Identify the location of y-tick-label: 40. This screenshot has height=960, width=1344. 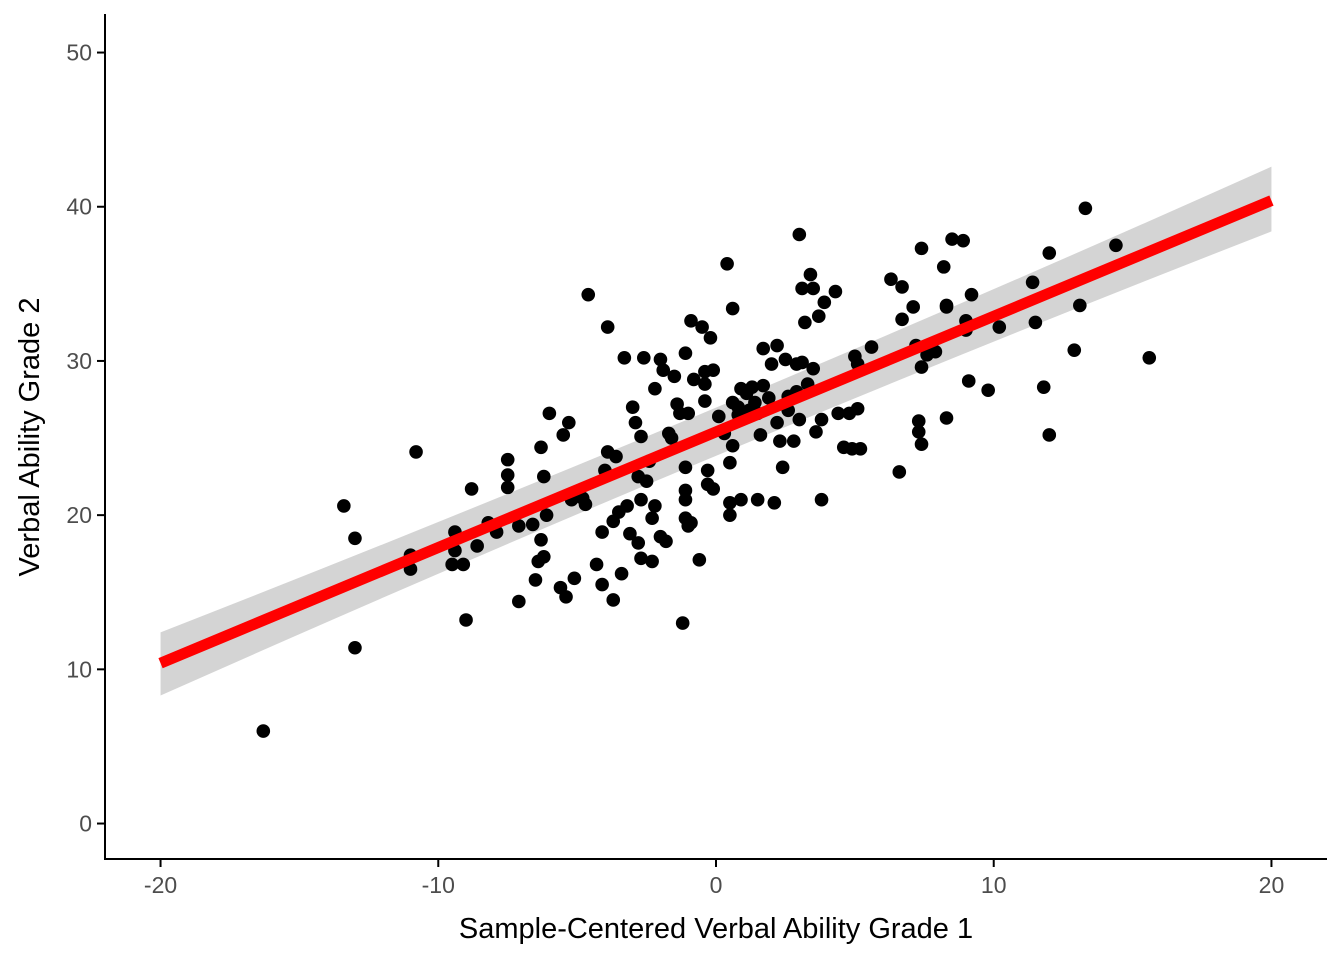
(79, 207).